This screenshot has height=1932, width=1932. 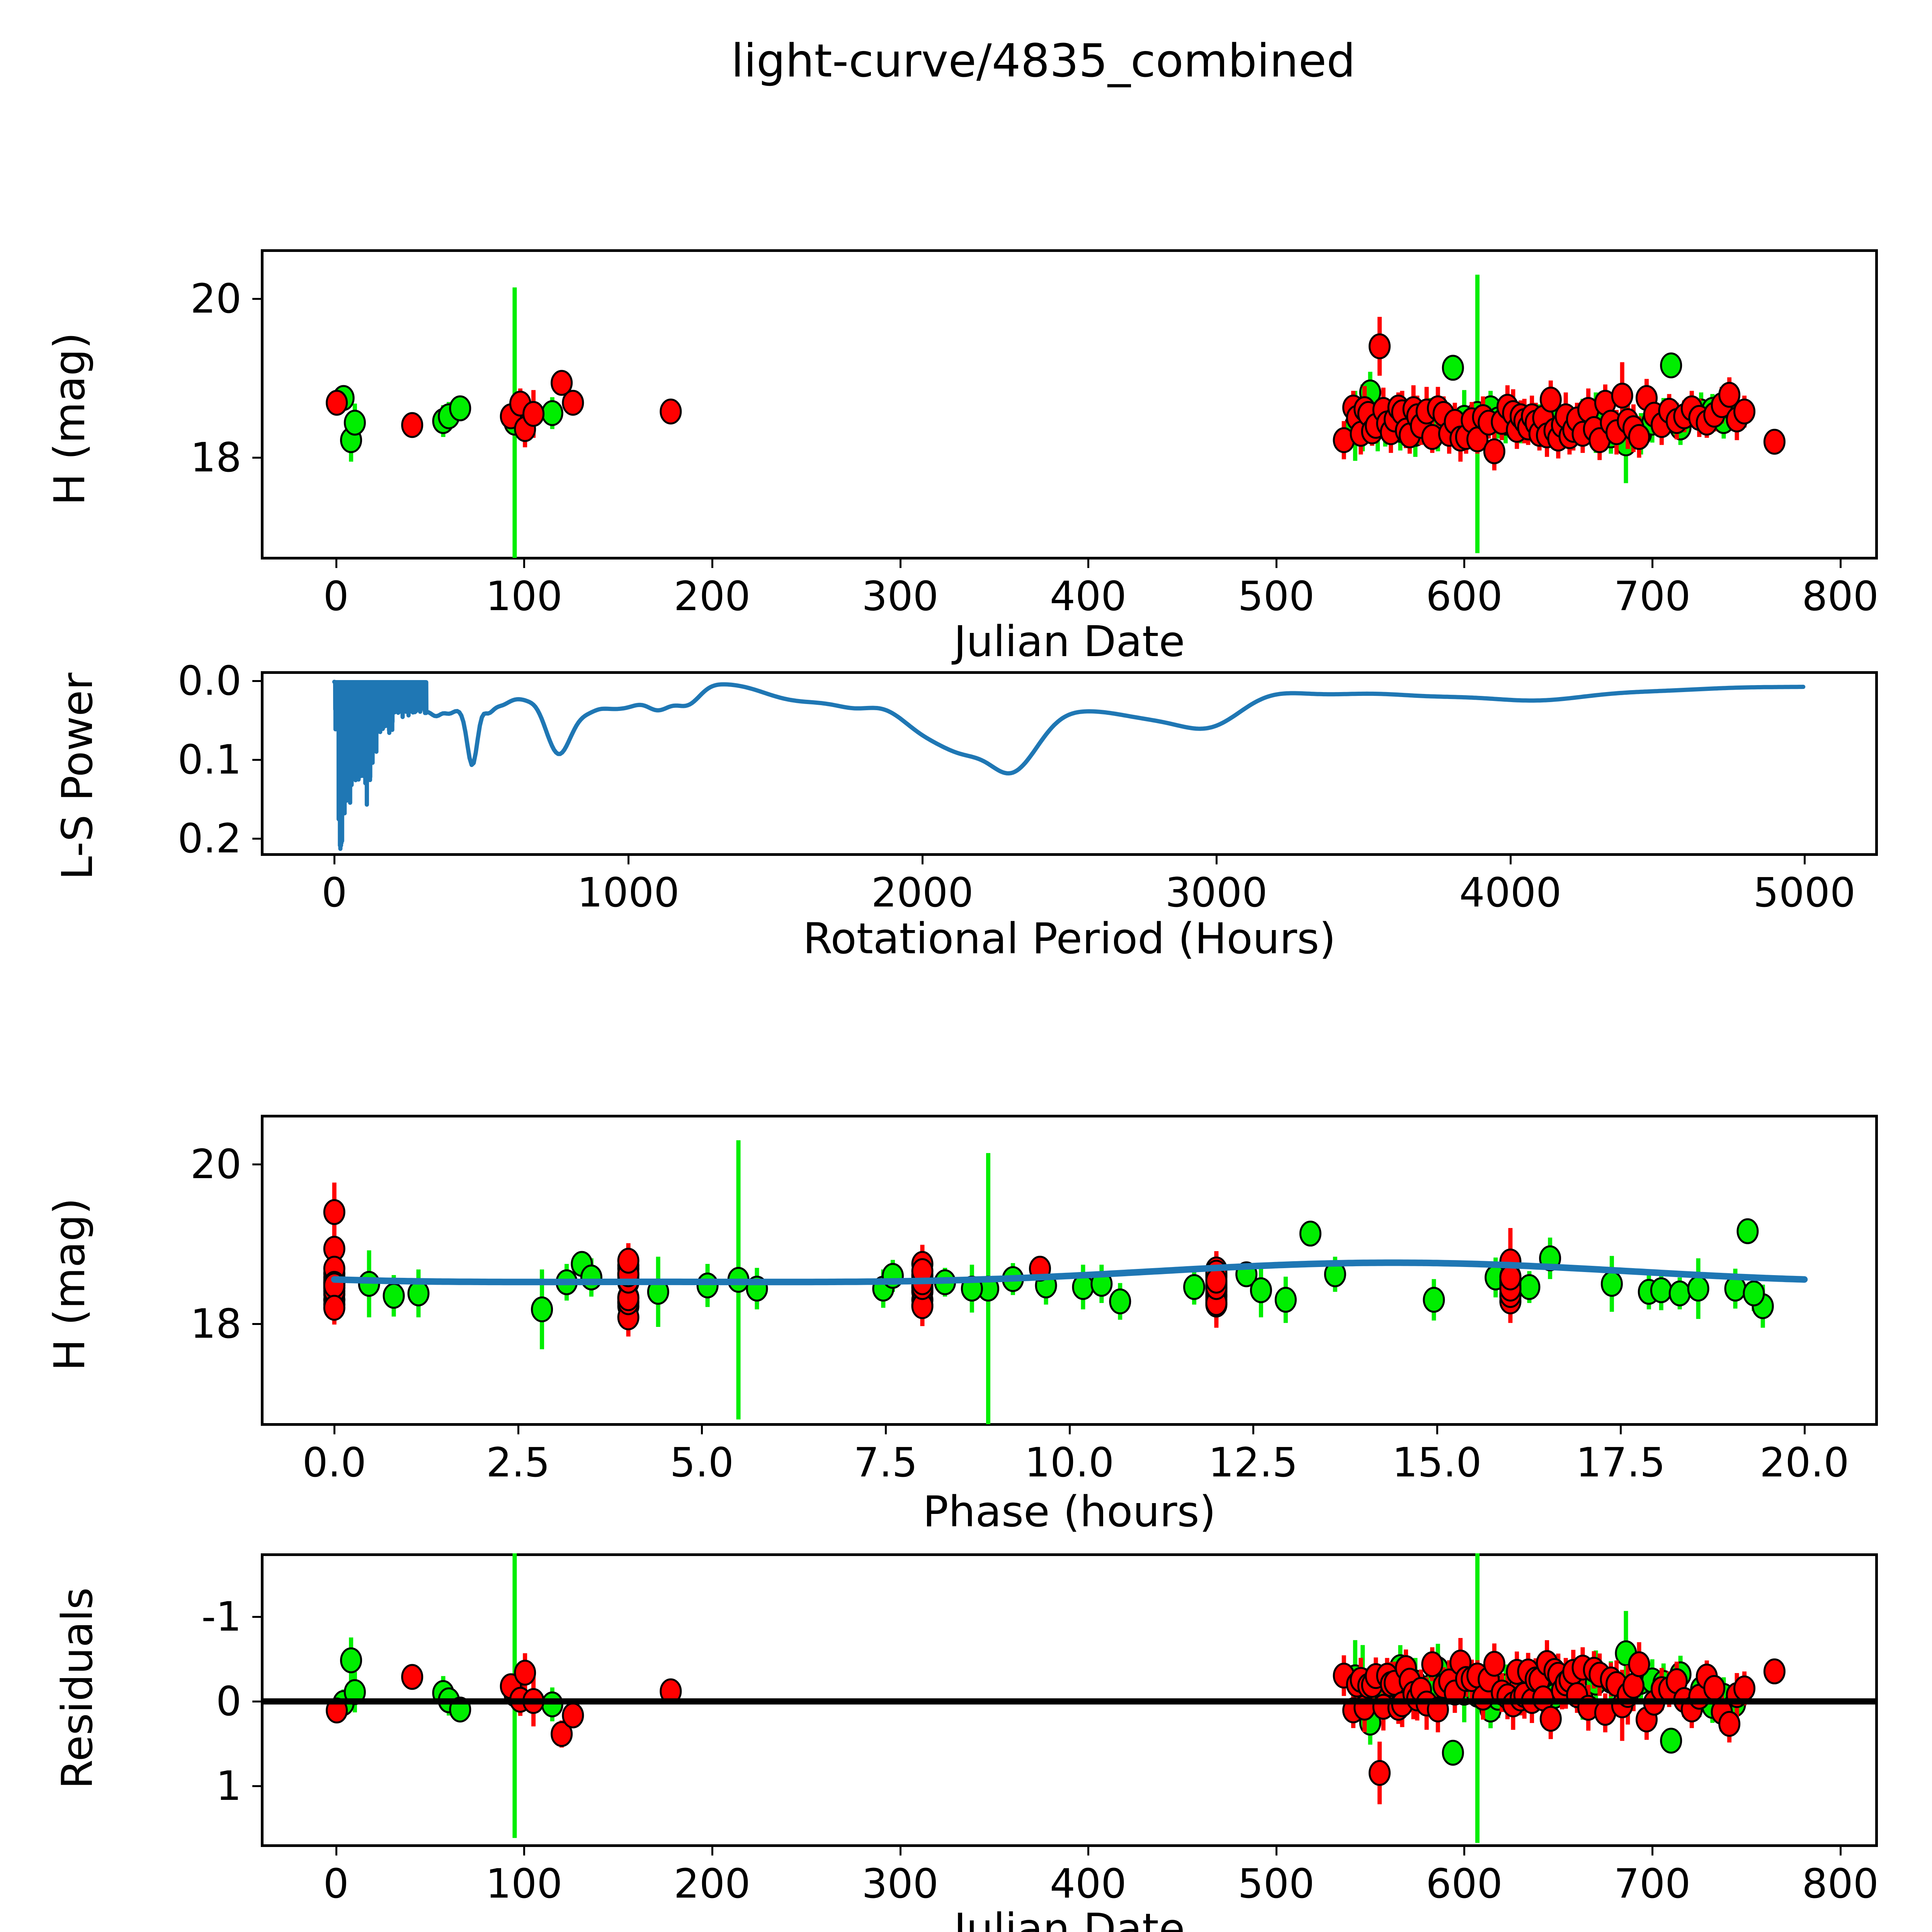 I want to click on phase-folded-xlabel: Phase (hours), so click(x=1070, y=1511).